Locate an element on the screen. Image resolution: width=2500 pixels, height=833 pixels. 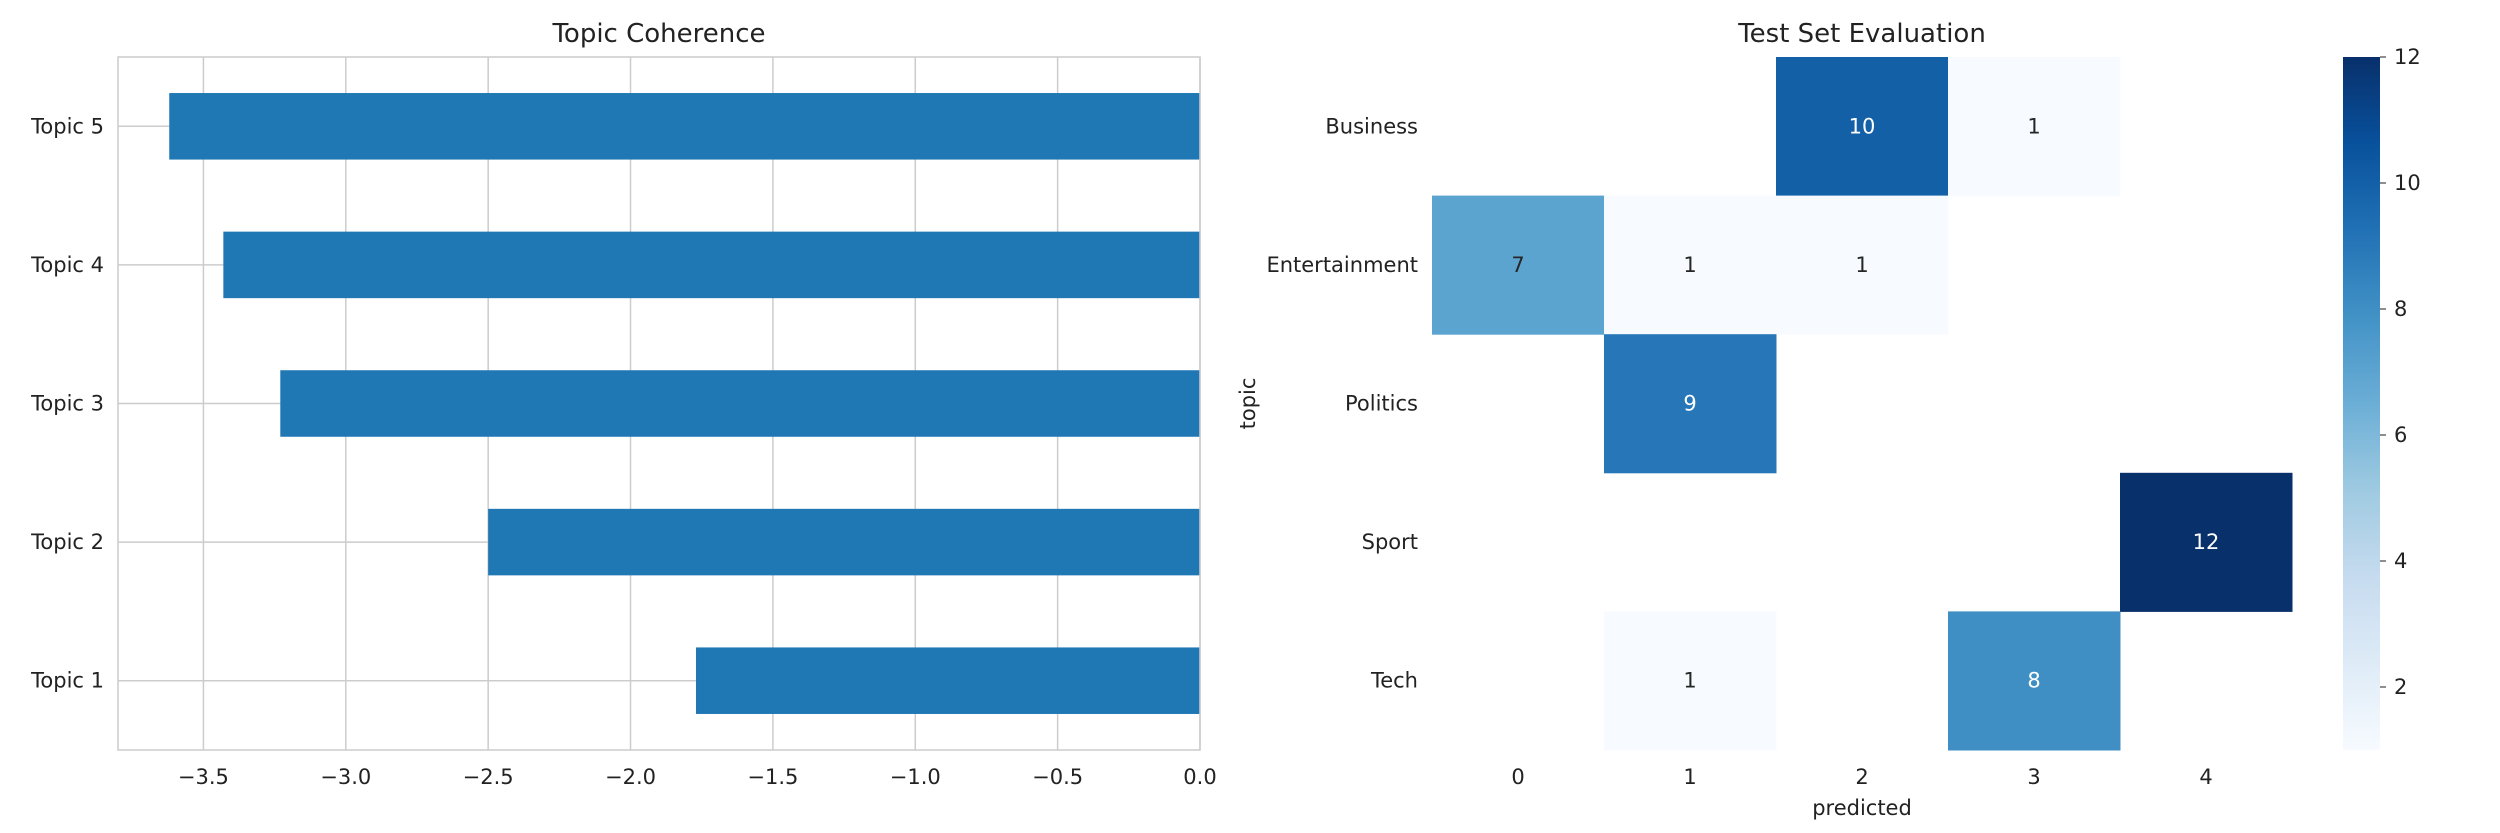
heatmap-x-tick-label: 3 is located at coordinates (2033, 777).